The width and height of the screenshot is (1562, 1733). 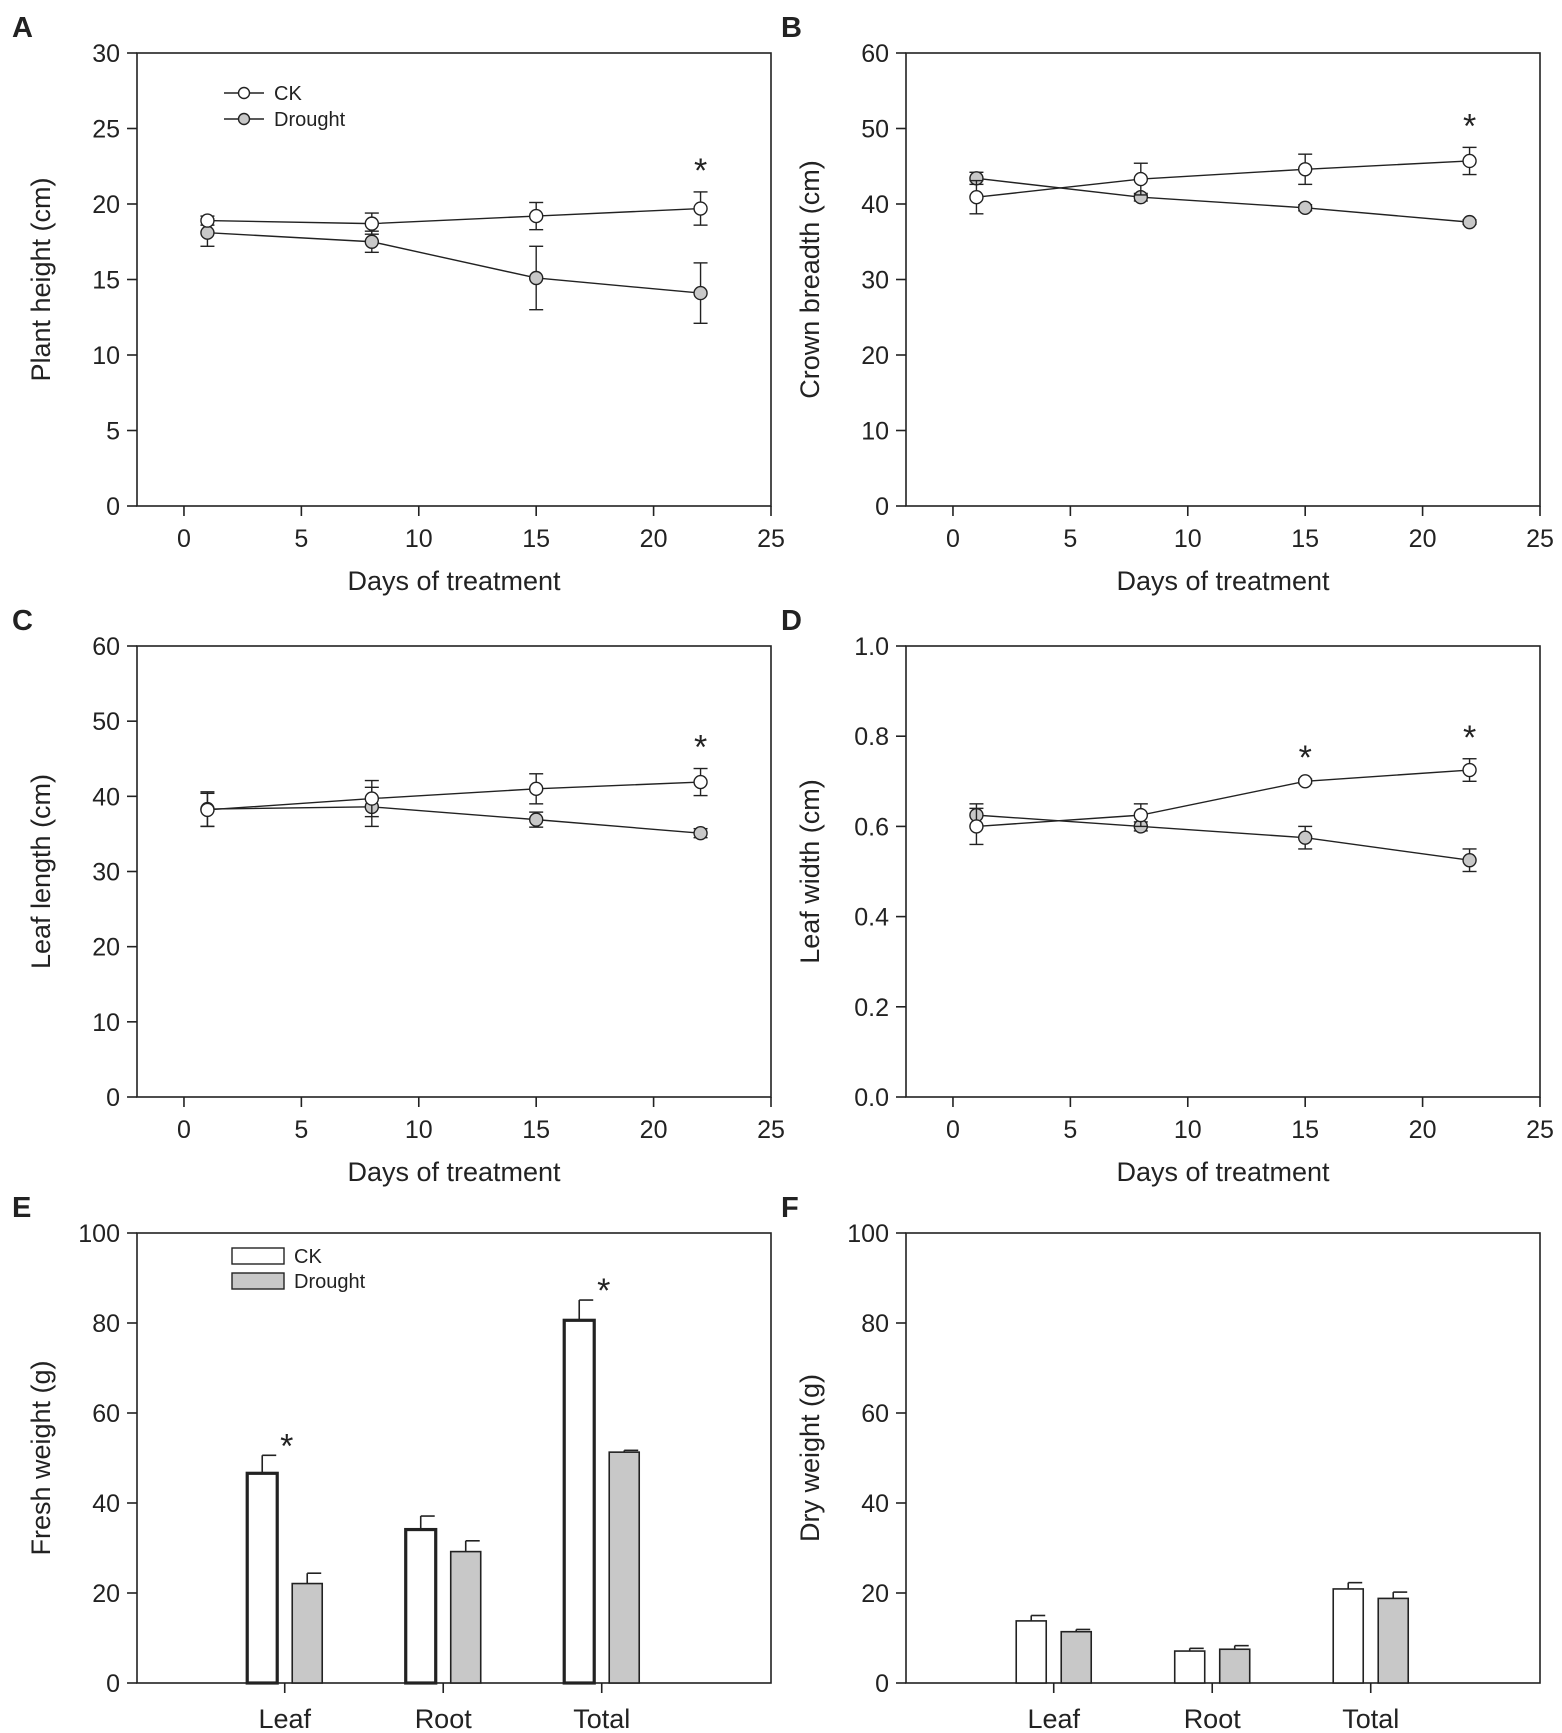 I want to click on y-axis-title: Dry weight (g), so click(x=810, y=1458).